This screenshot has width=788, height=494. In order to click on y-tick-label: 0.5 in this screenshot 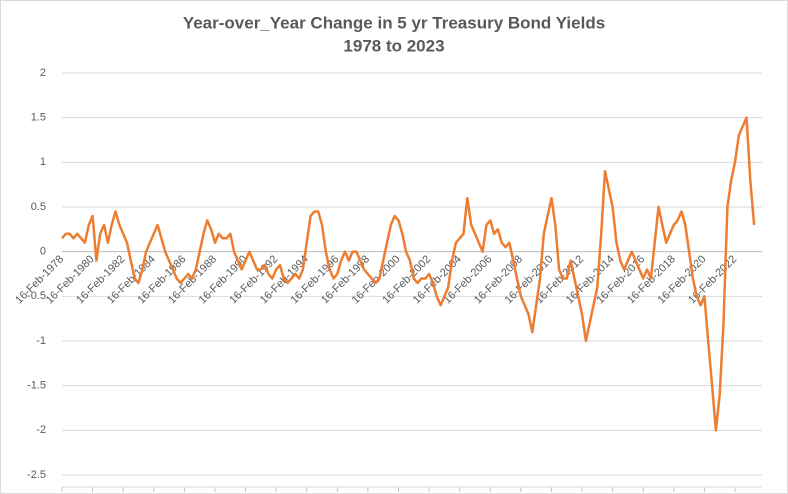, I will do `click(38, 207)`.